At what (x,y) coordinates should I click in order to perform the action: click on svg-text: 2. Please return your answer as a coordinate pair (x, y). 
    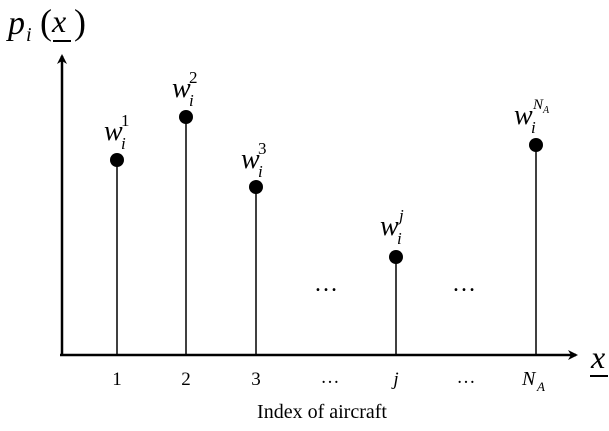
    Looking at the image, I should click on (193, 77).